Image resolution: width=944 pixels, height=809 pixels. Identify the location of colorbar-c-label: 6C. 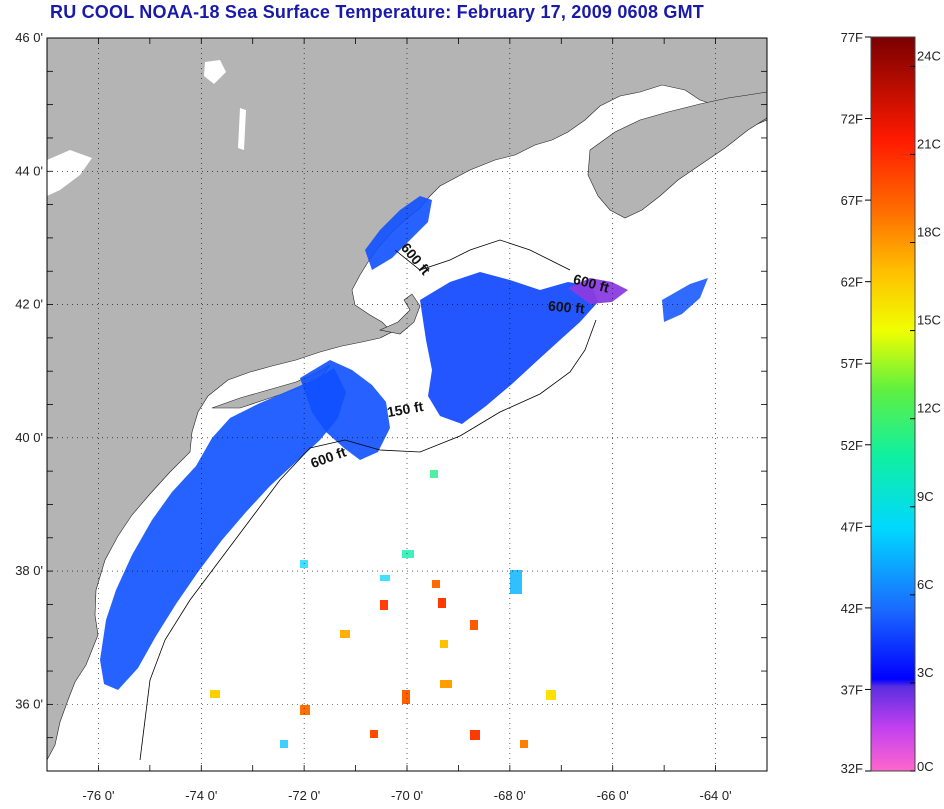
(925, 584).